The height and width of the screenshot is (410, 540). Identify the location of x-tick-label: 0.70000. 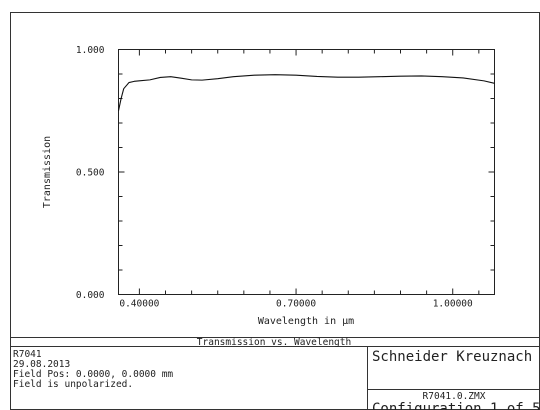
(296, 304).